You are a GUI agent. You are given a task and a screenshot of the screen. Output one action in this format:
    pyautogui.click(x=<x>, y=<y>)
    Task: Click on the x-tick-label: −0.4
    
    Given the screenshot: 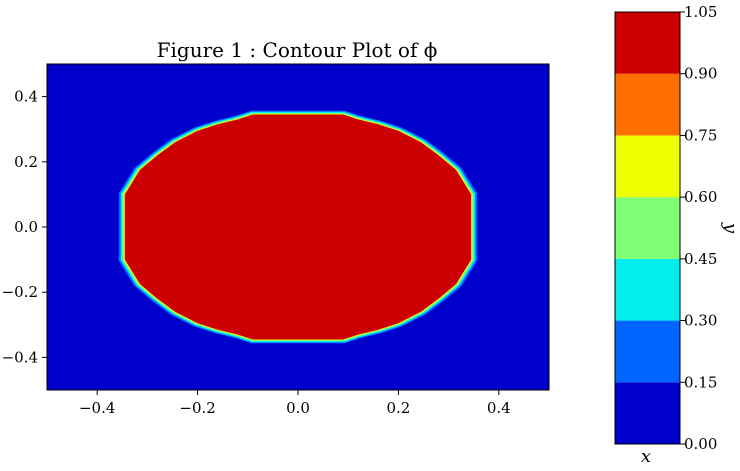 What is the action you would take?
    pyautogui.click(x=97, y=408)
    